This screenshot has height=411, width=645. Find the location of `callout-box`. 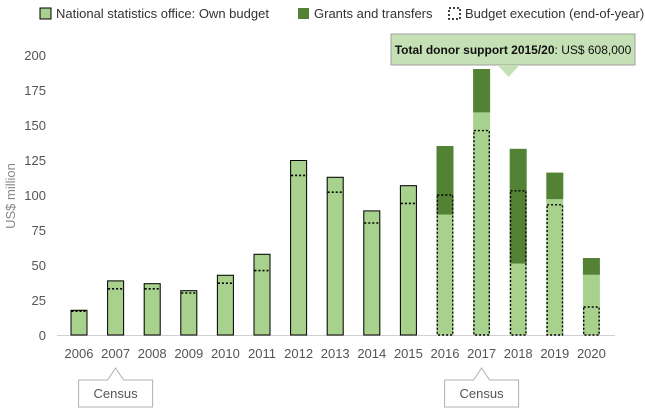

callout-box is located at coordinates (513, 49).